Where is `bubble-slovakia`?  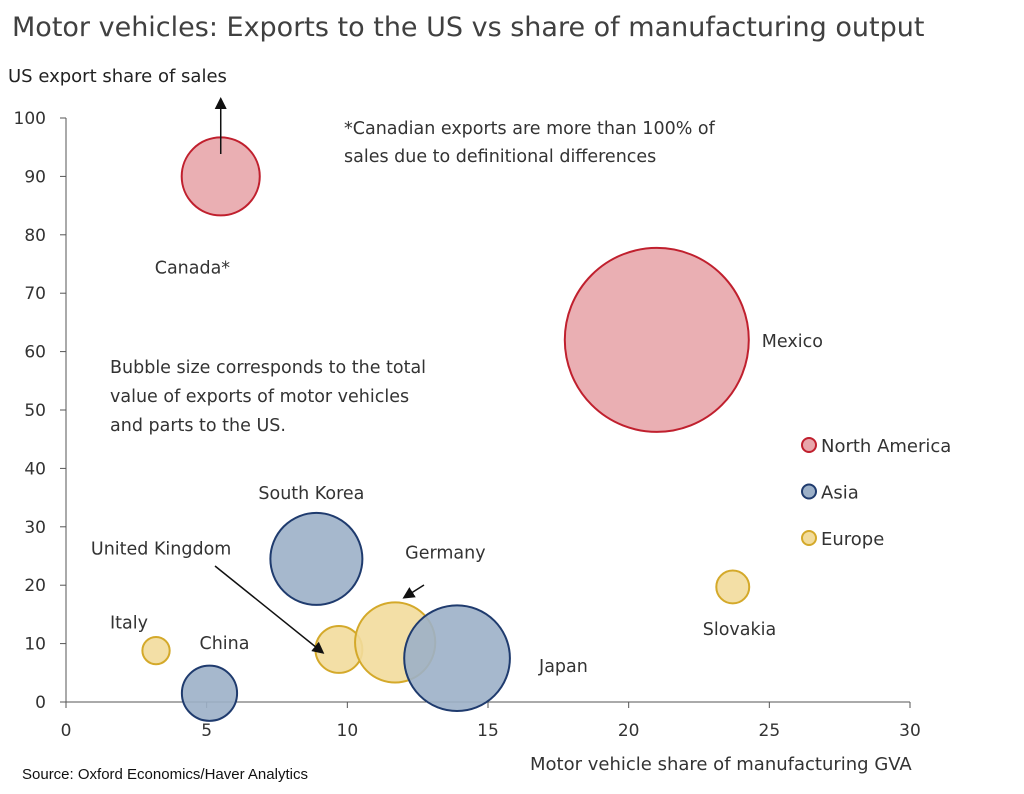 bubble-slovakia is located at coordinates (733, 587).